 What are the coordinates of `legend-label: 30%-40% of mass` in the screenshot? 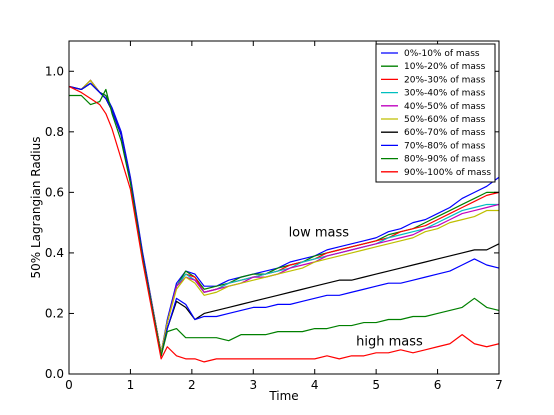 It's located at (445, 94).